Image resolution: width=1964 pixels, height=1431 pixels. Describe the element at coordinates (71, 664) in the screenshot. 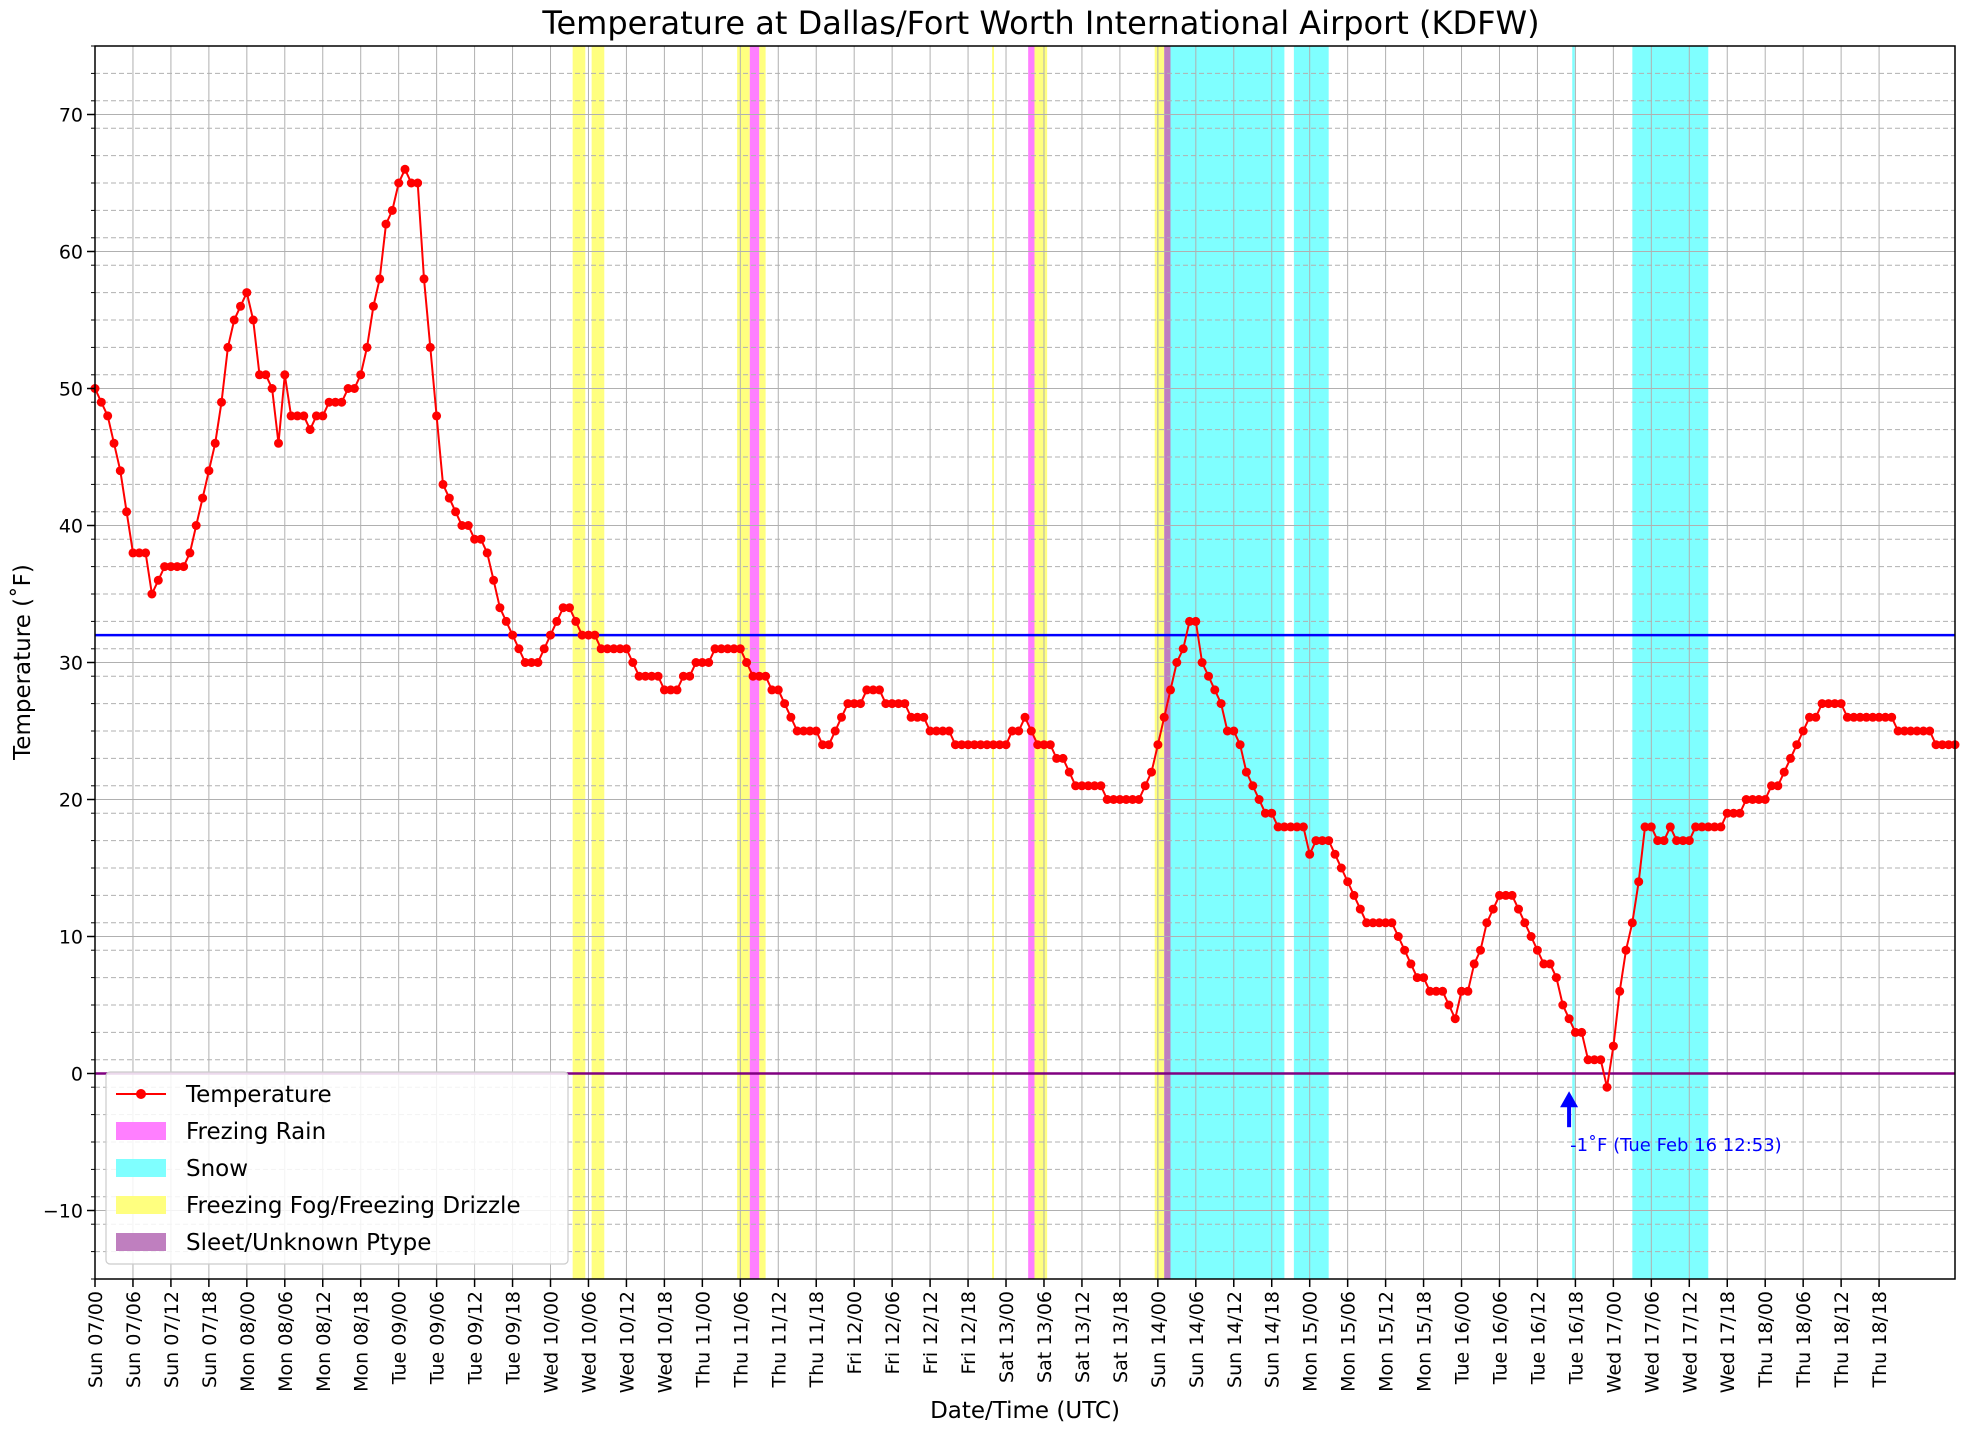

I see `y-tick-label: 30` at that location.